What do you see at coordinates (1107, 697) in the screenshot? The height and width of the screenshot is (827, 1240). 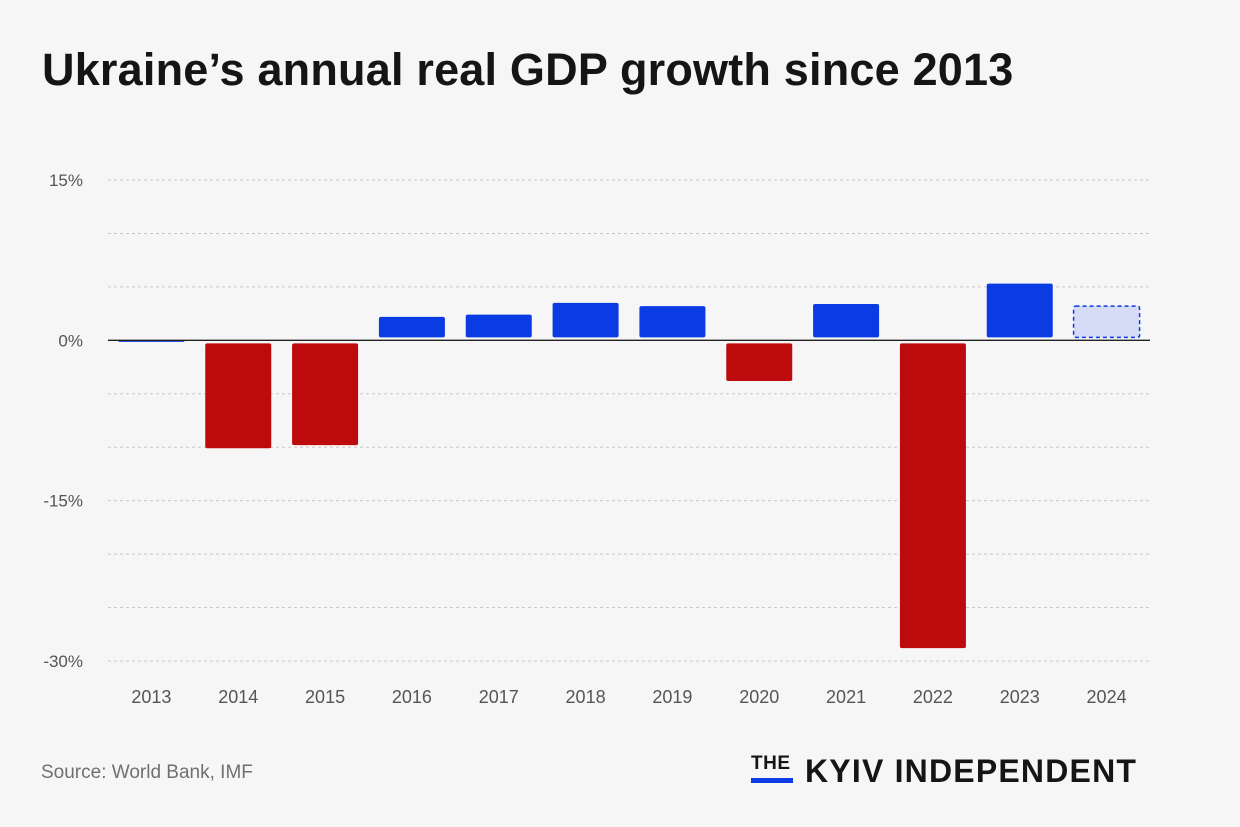 I see `x-tick-label: 2024` at bounding box center [1107, 697].